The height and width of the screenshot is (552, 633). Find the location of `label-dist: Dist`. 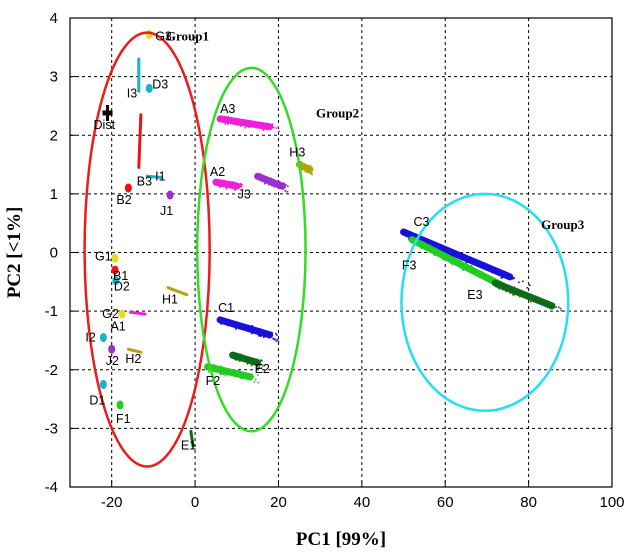

label-dist: Dist is located at coordinates (105, 125).